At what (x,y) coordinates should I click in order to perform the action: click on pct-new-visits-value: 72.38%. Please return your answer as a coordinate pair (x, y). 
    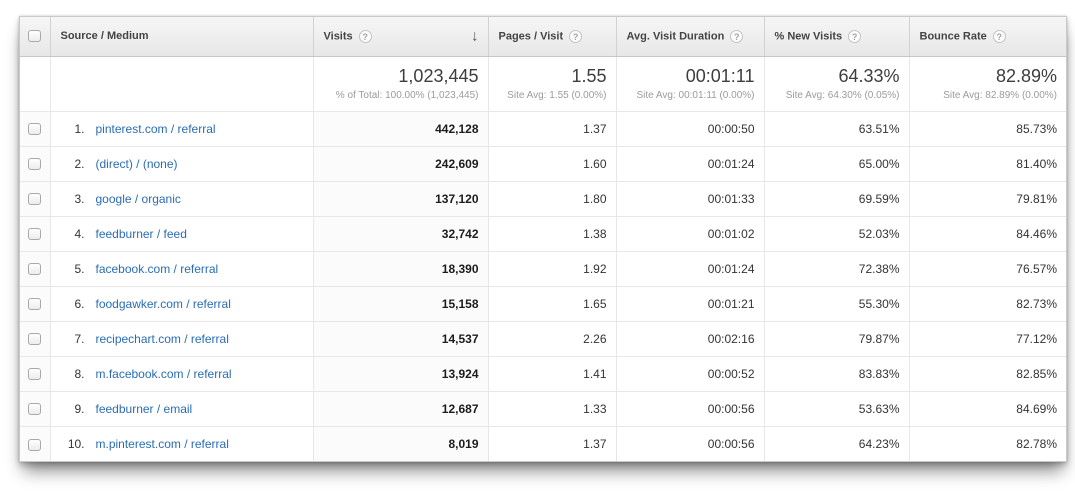
    Looking at the image, I should click on (836, 268).